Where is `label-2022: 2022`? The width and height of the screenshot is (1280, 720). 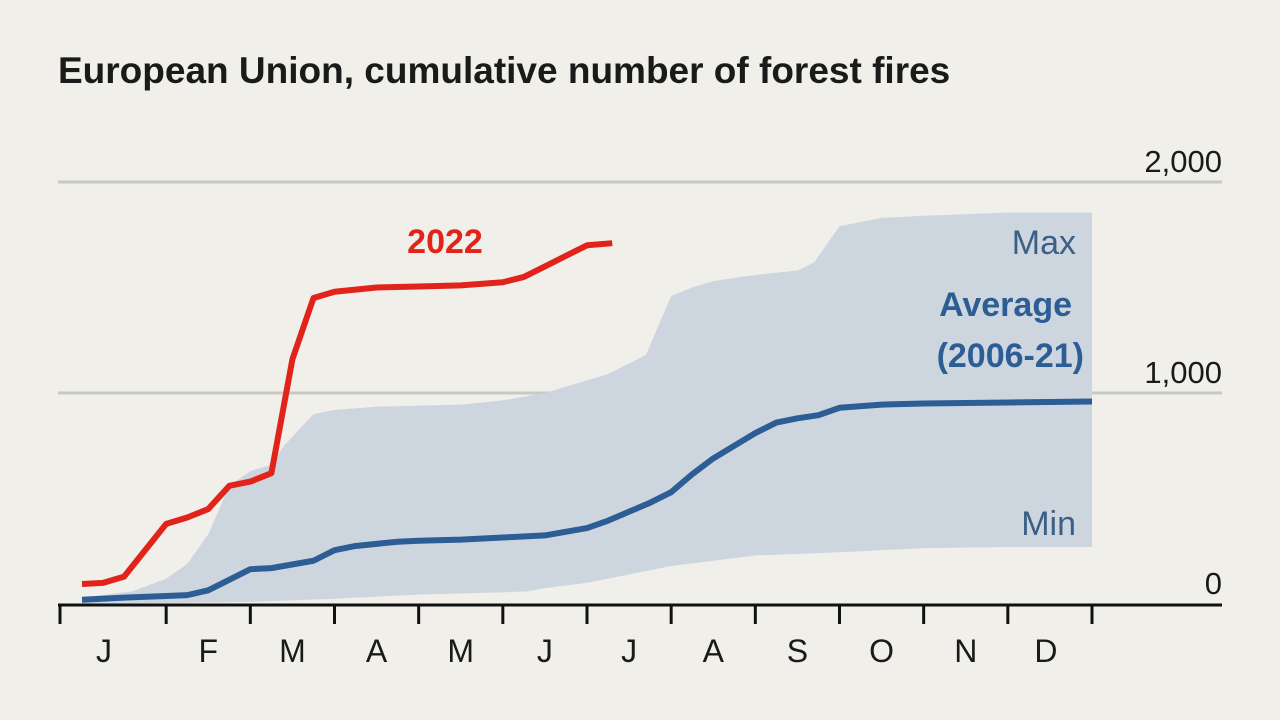 label-2022: 2022 is located at coordinates (445, 242).